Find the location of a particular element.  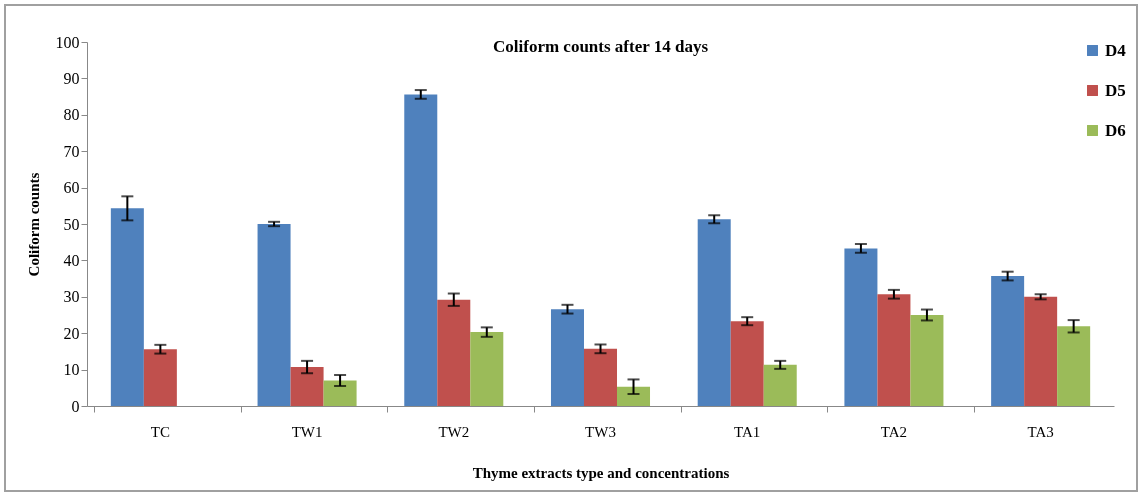

x-tick-label: TW1 is located at coordinates (307, 431).